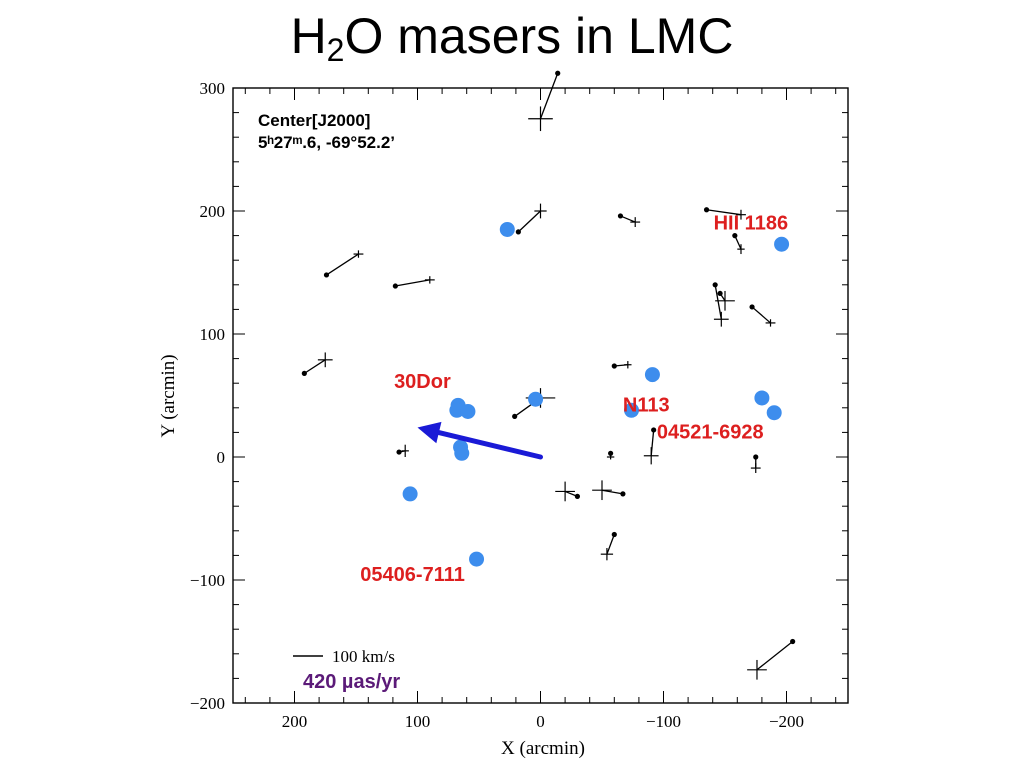  What do you see at coordinates (351, 682) in the screenshot?
I see `scale-label-purple: 420 µas/yr` at bounding box center [351, 682].